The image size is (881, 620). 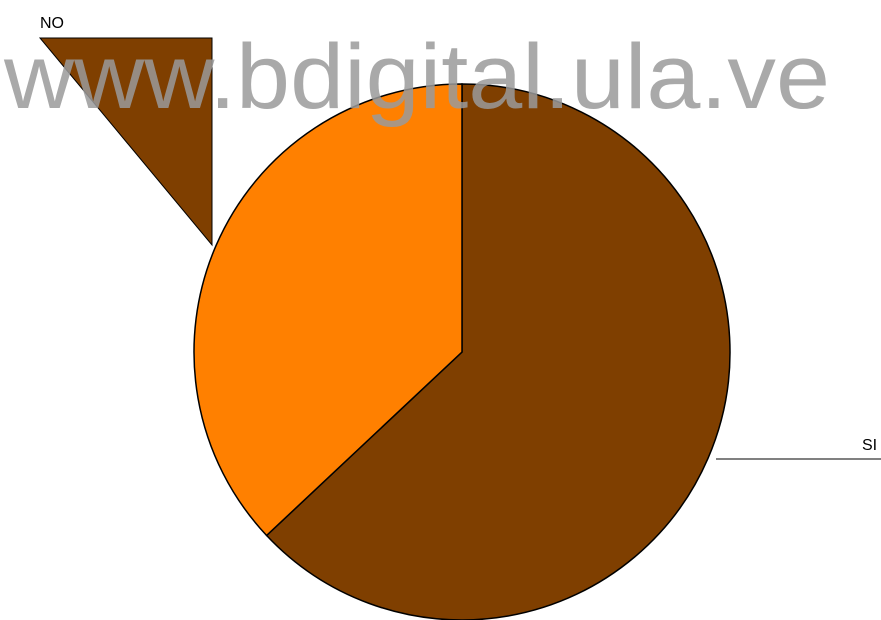 What do you see at coordinates (52, 23) in the screenshot?
I see `slice-label: NO` at bounding box center [52, 23].